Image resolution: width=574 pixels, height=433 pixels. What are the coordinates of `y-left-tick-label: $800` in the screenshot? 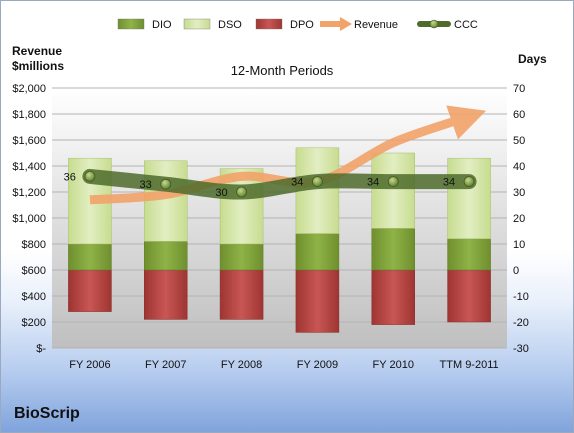 It's located at (34, 245).